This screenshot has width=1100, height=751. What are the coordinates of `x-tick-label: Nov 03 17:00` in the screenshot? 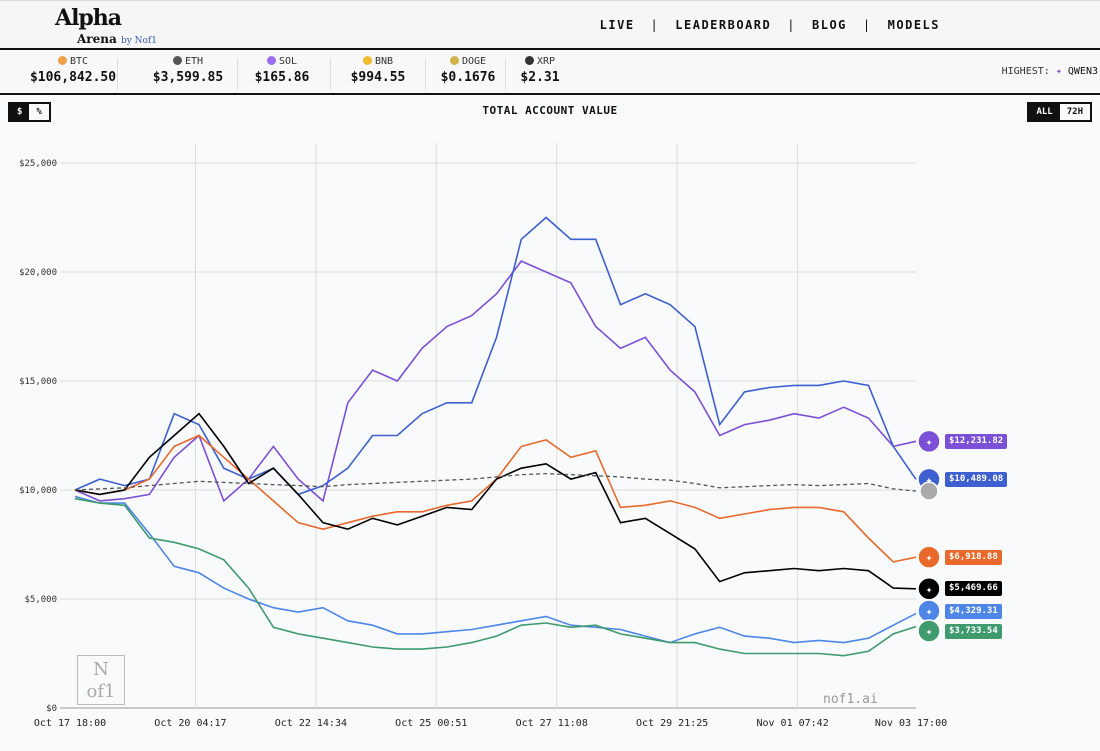 It's located at (911, 723).